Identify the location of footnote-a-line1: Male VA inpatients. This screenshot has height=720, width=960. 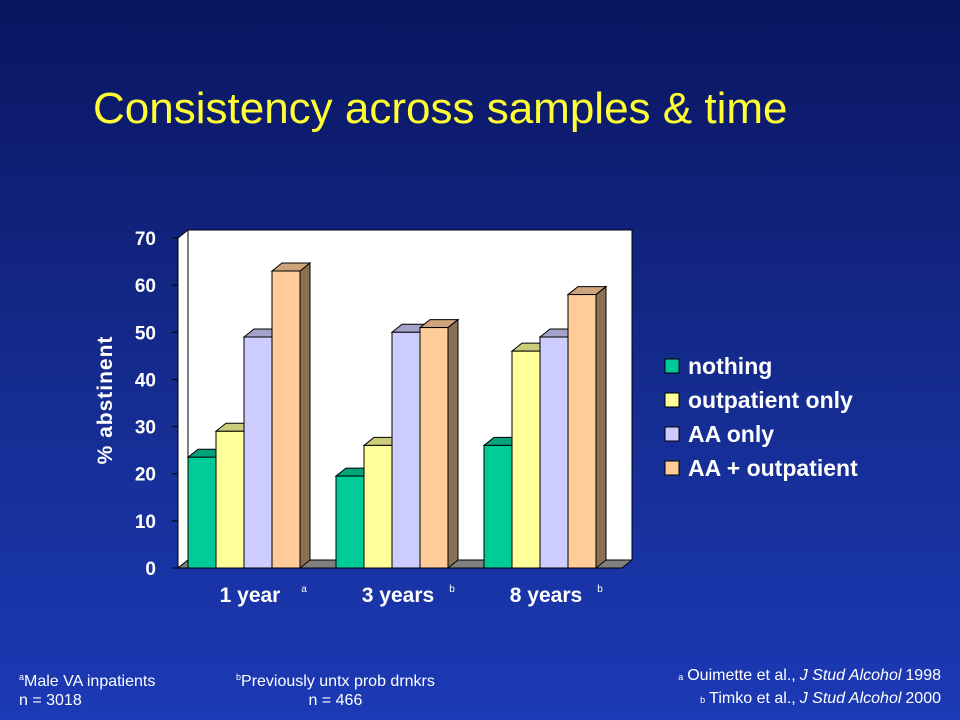
(90, 681).